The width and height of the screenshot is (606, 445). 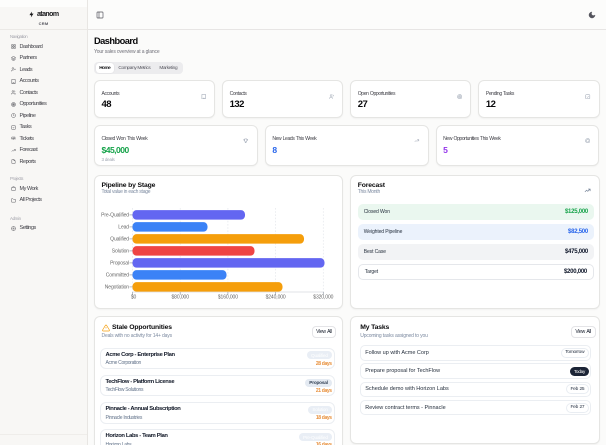 I want to click on svg-text: $0, so click(x=134, y=297).